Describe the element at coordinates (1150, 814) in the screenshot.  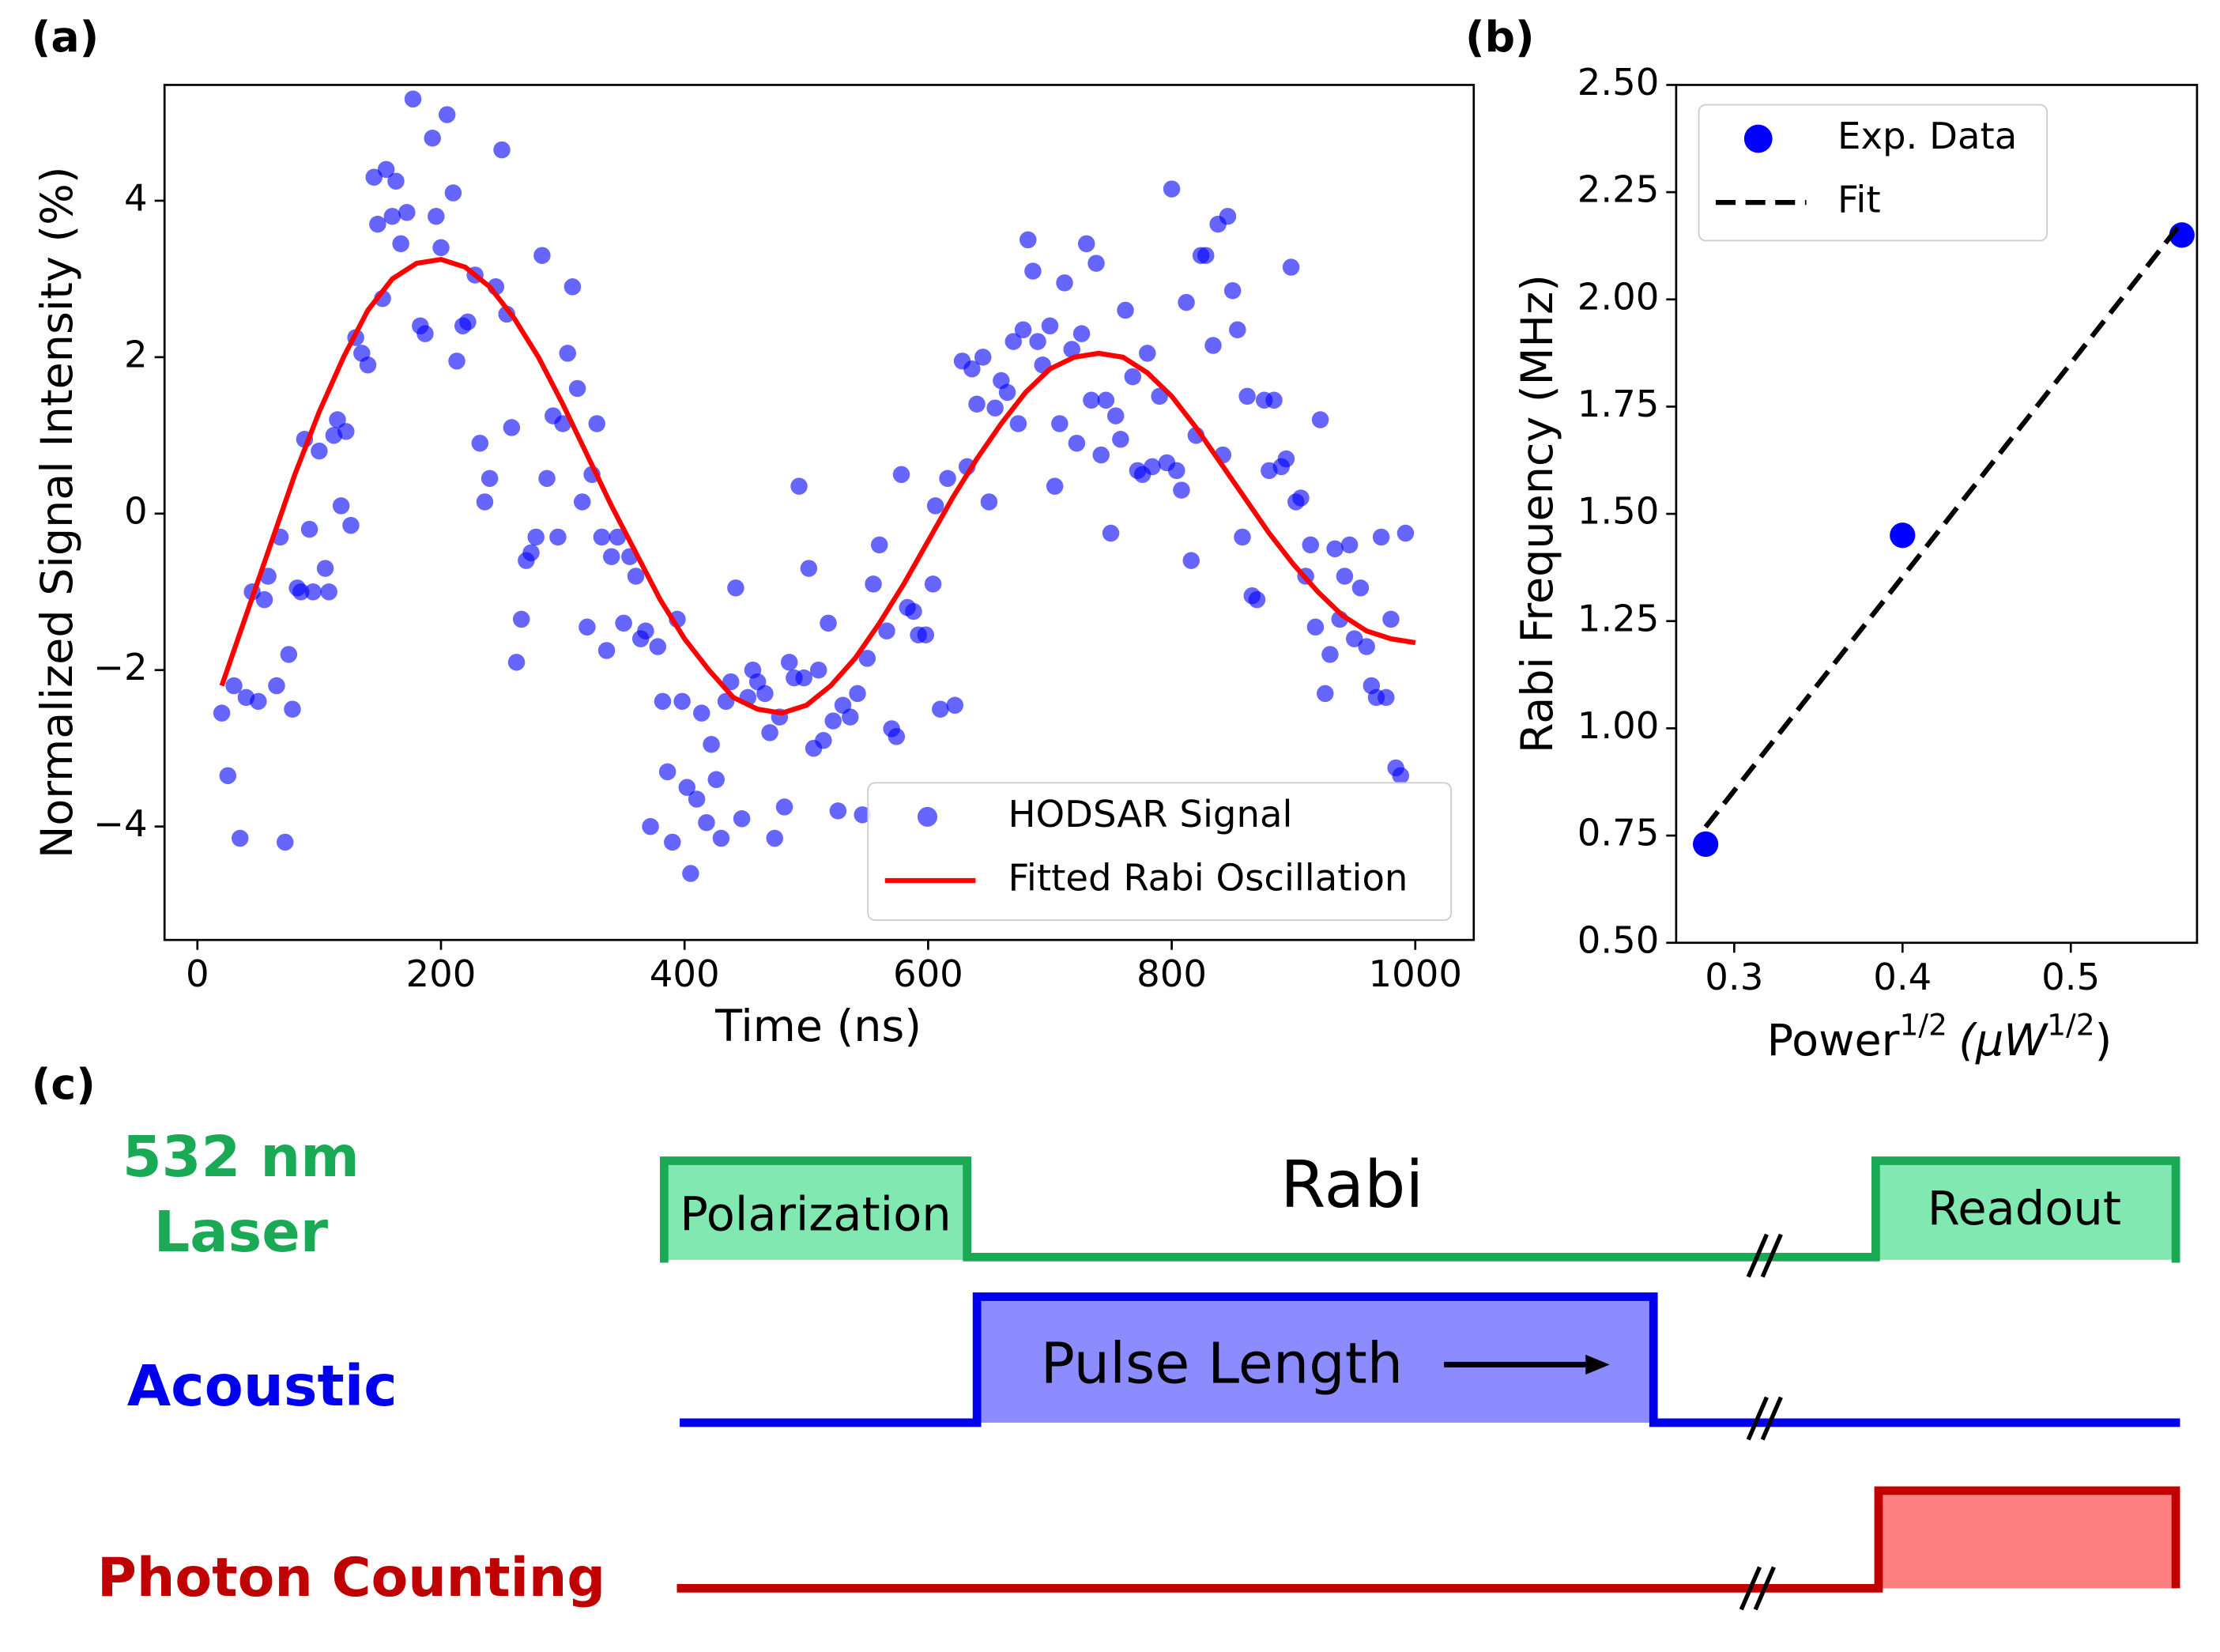
I see `legend-label: HODSAR Signal` at that location.